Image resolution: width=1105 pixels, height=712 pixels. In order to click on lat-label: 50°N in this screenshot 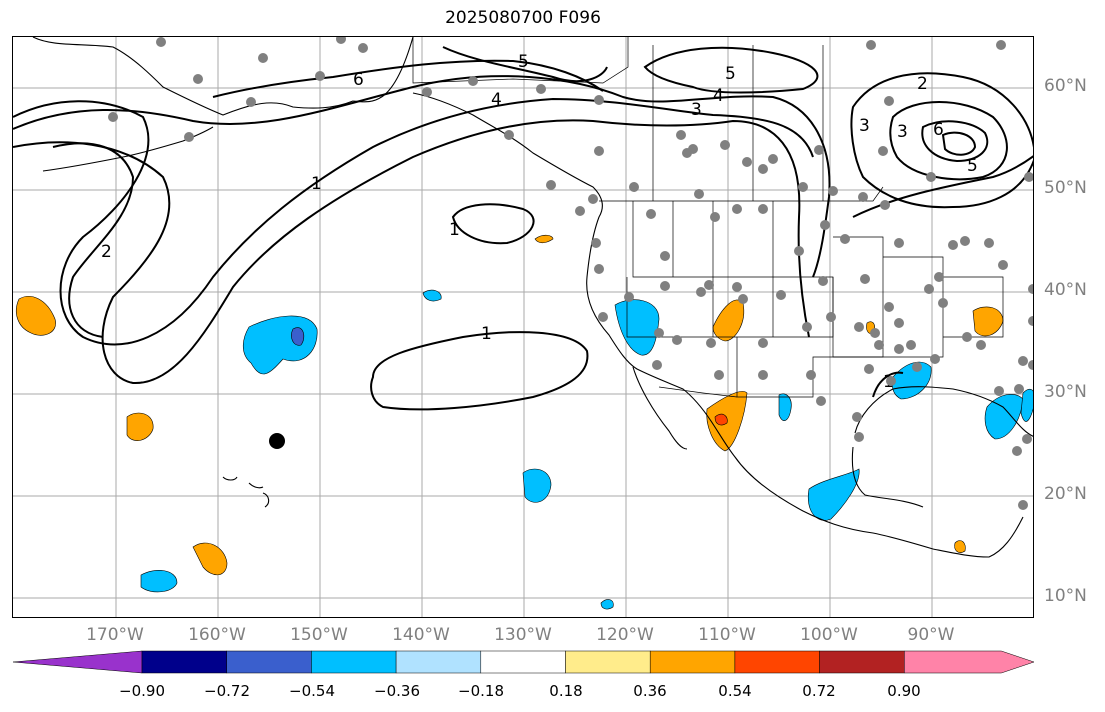, I will do `click(1065, 188)`.